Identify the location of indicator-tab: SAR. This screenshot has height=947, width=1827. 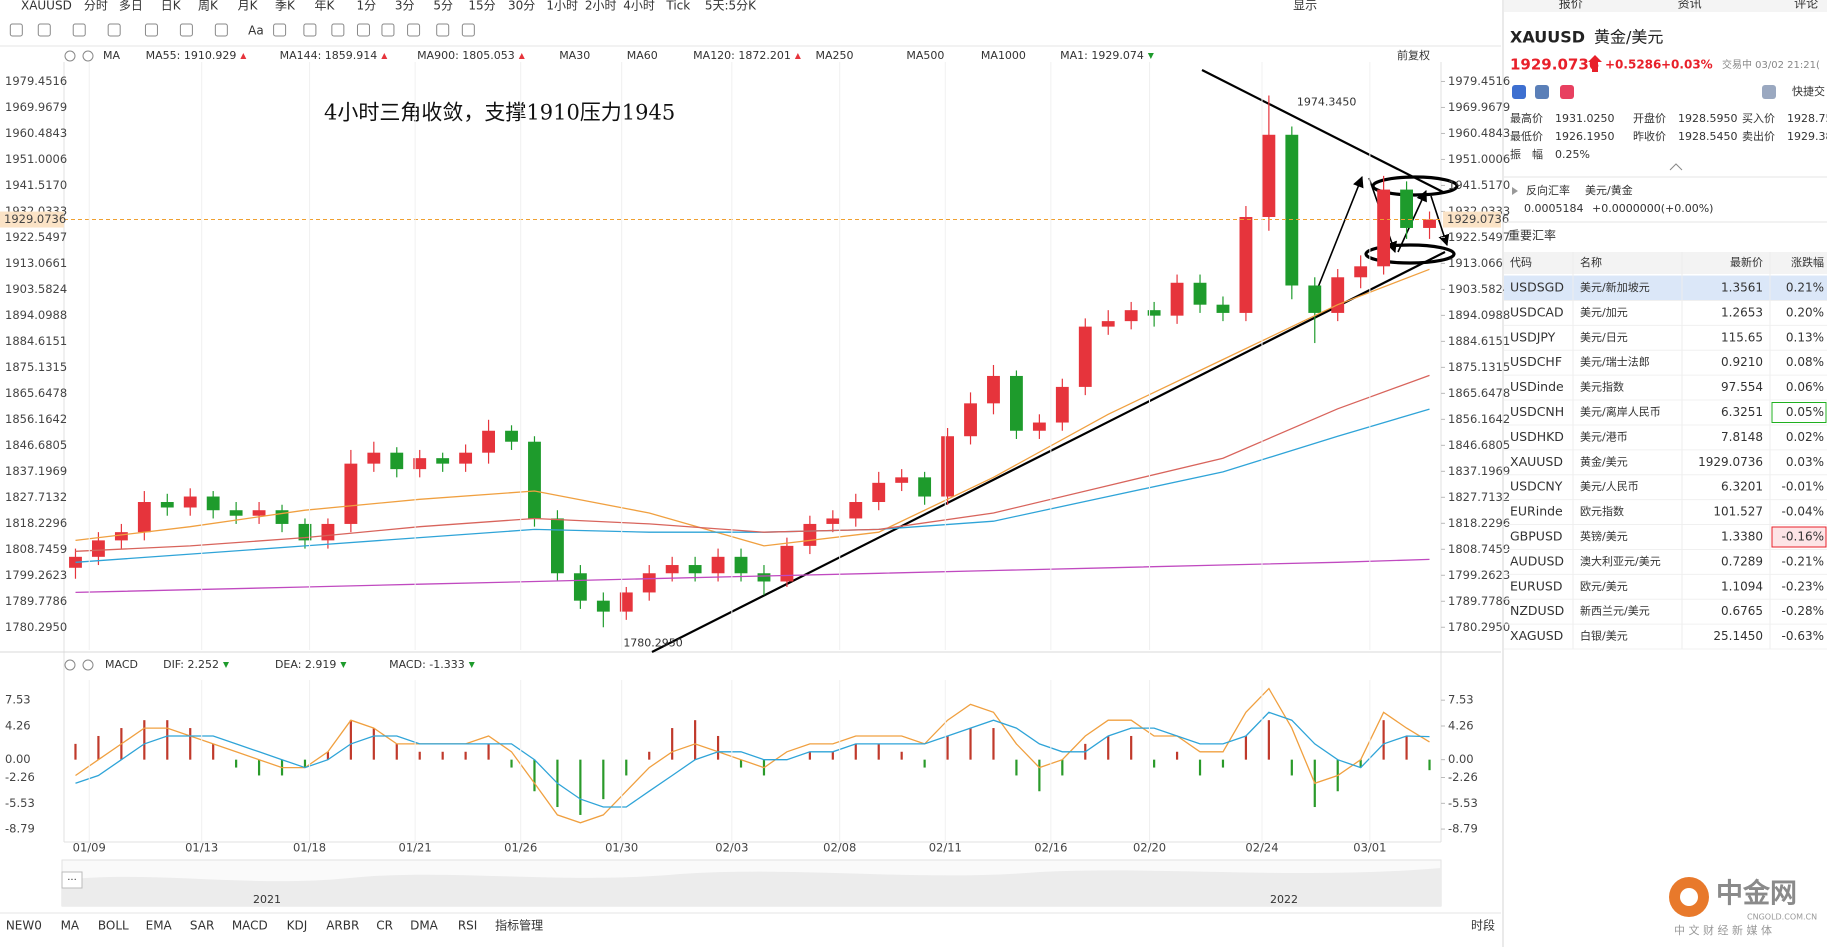
(202, 926).